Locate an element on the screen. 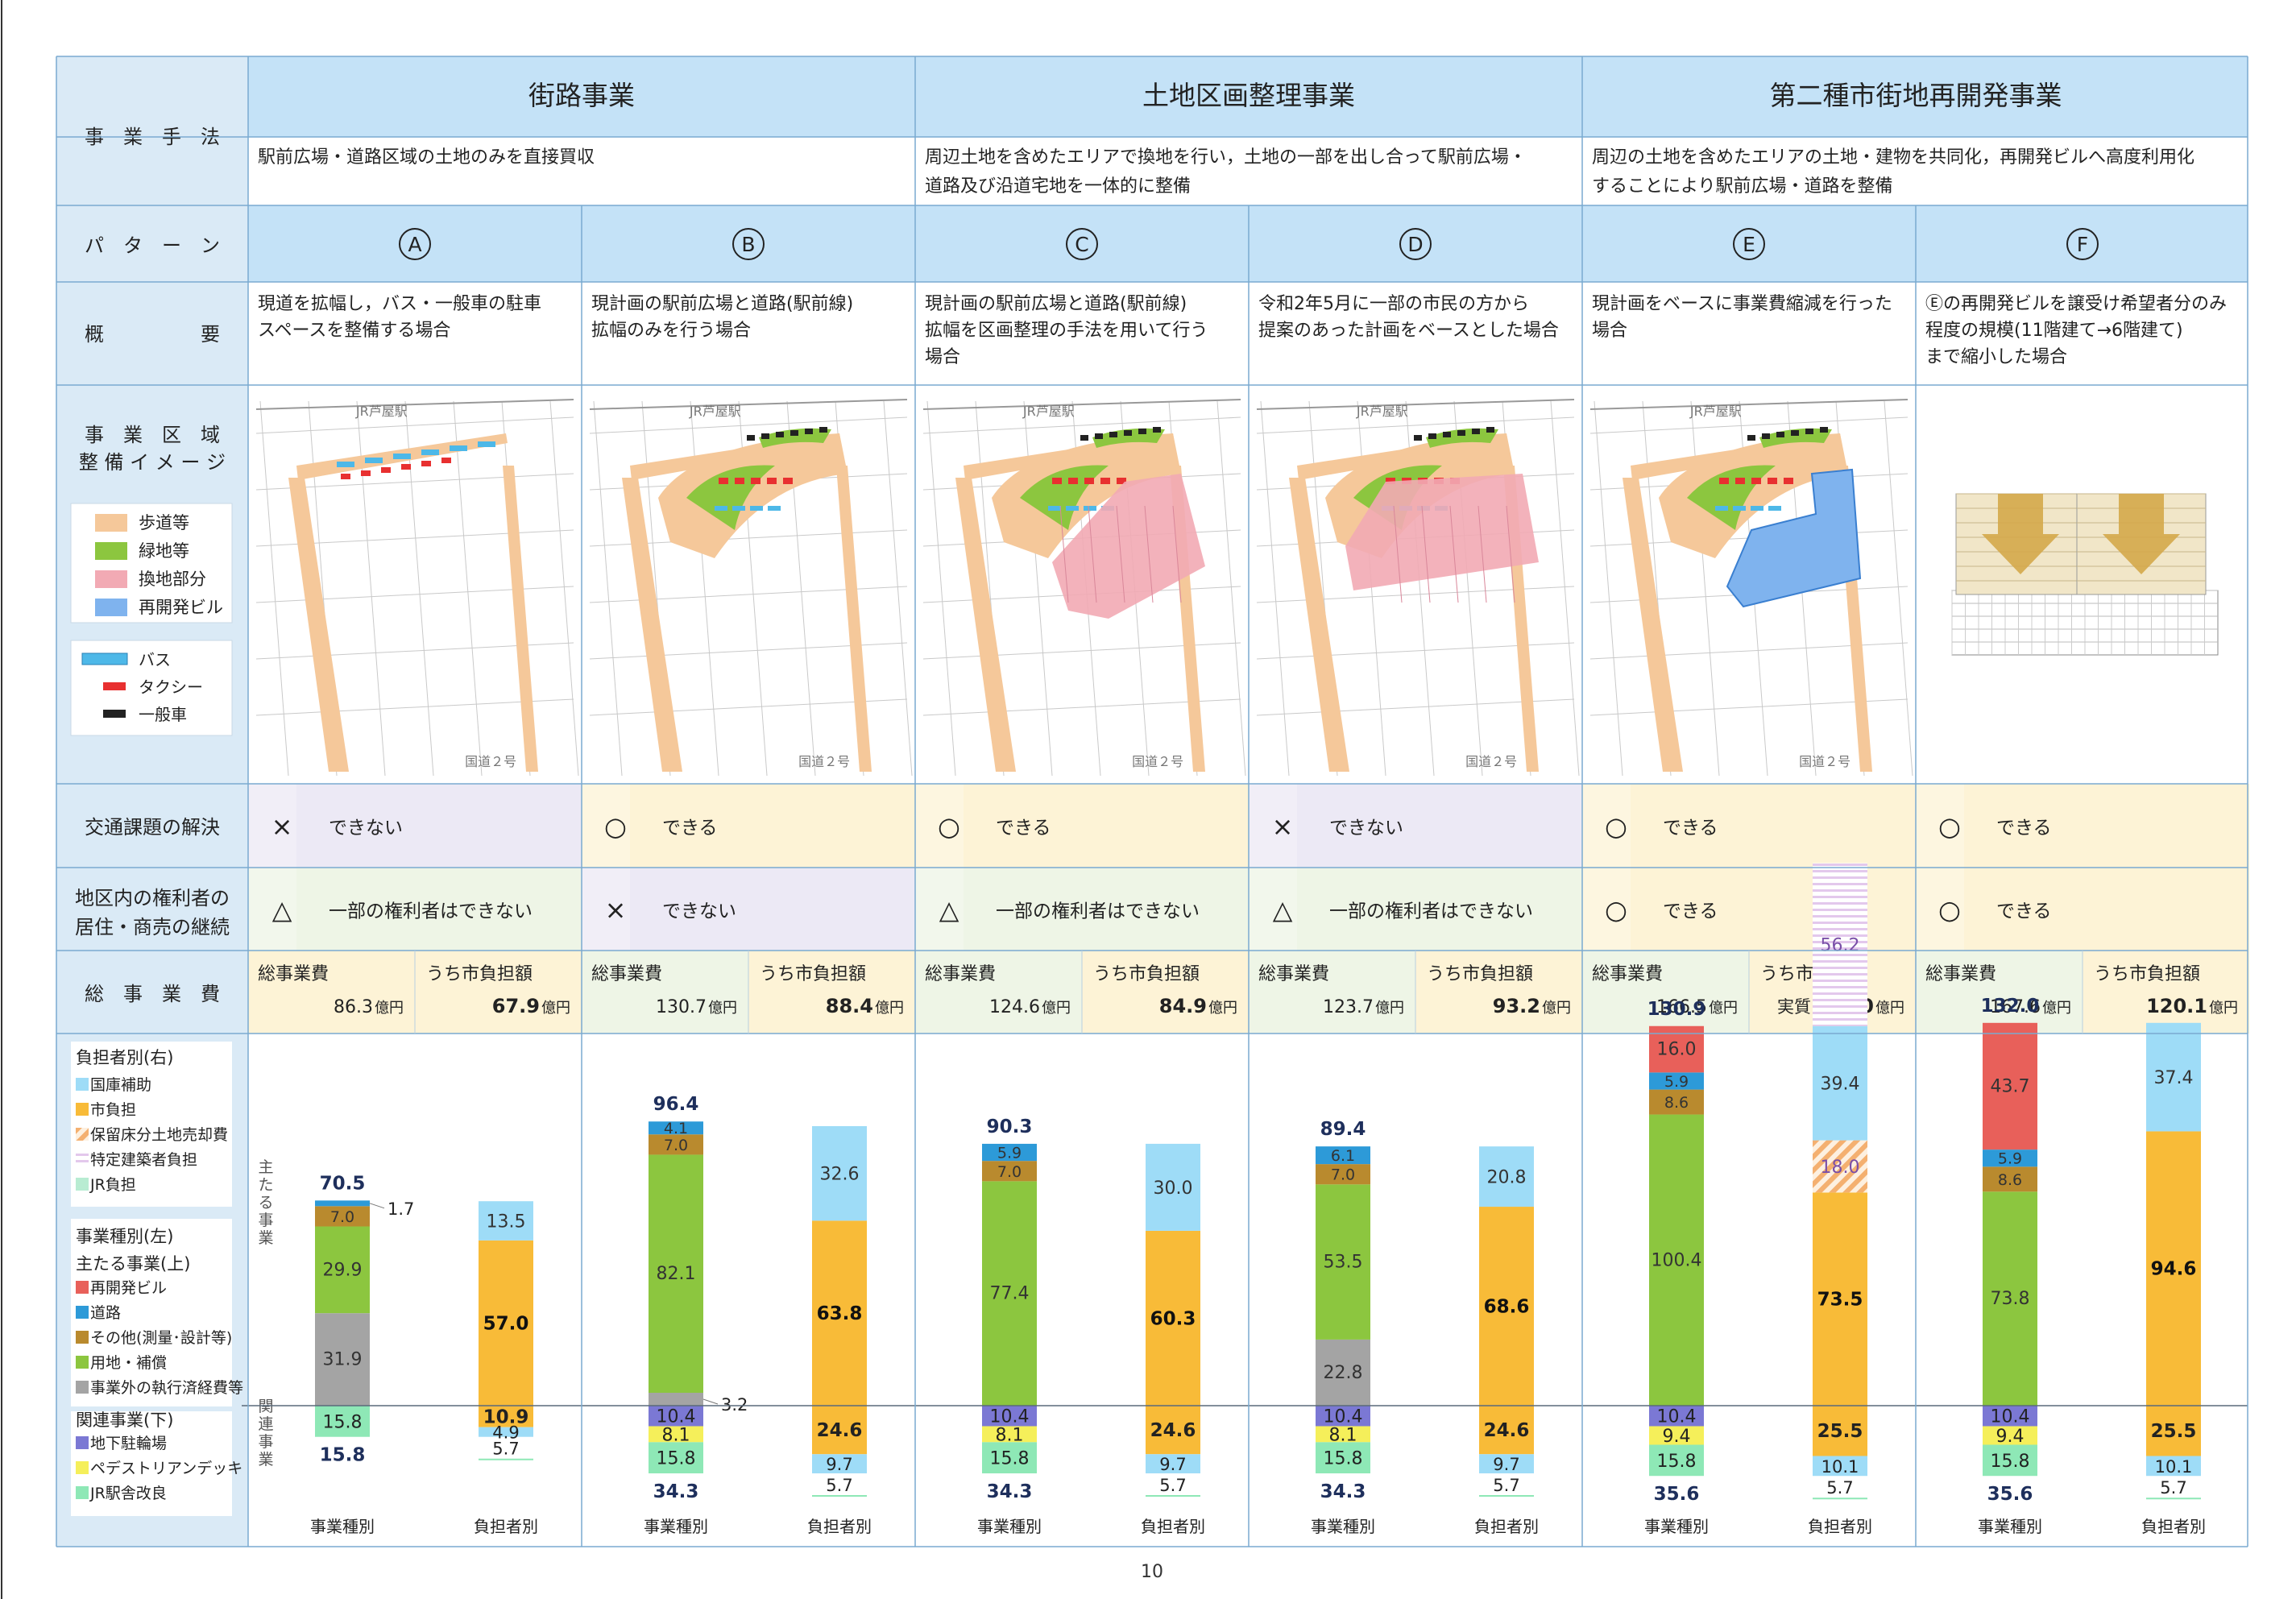 The image size is (2296, 1599). bar-ekisha is located at coordinates (1009, 1458).